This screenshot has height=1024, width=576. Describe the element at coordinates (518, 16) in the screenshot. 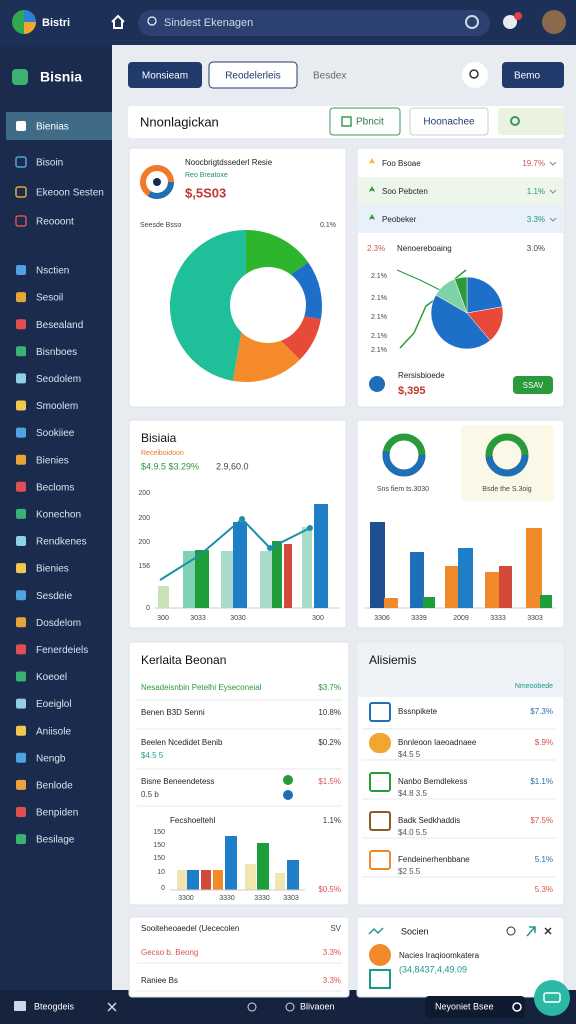

I see `notification-badge` at that location.